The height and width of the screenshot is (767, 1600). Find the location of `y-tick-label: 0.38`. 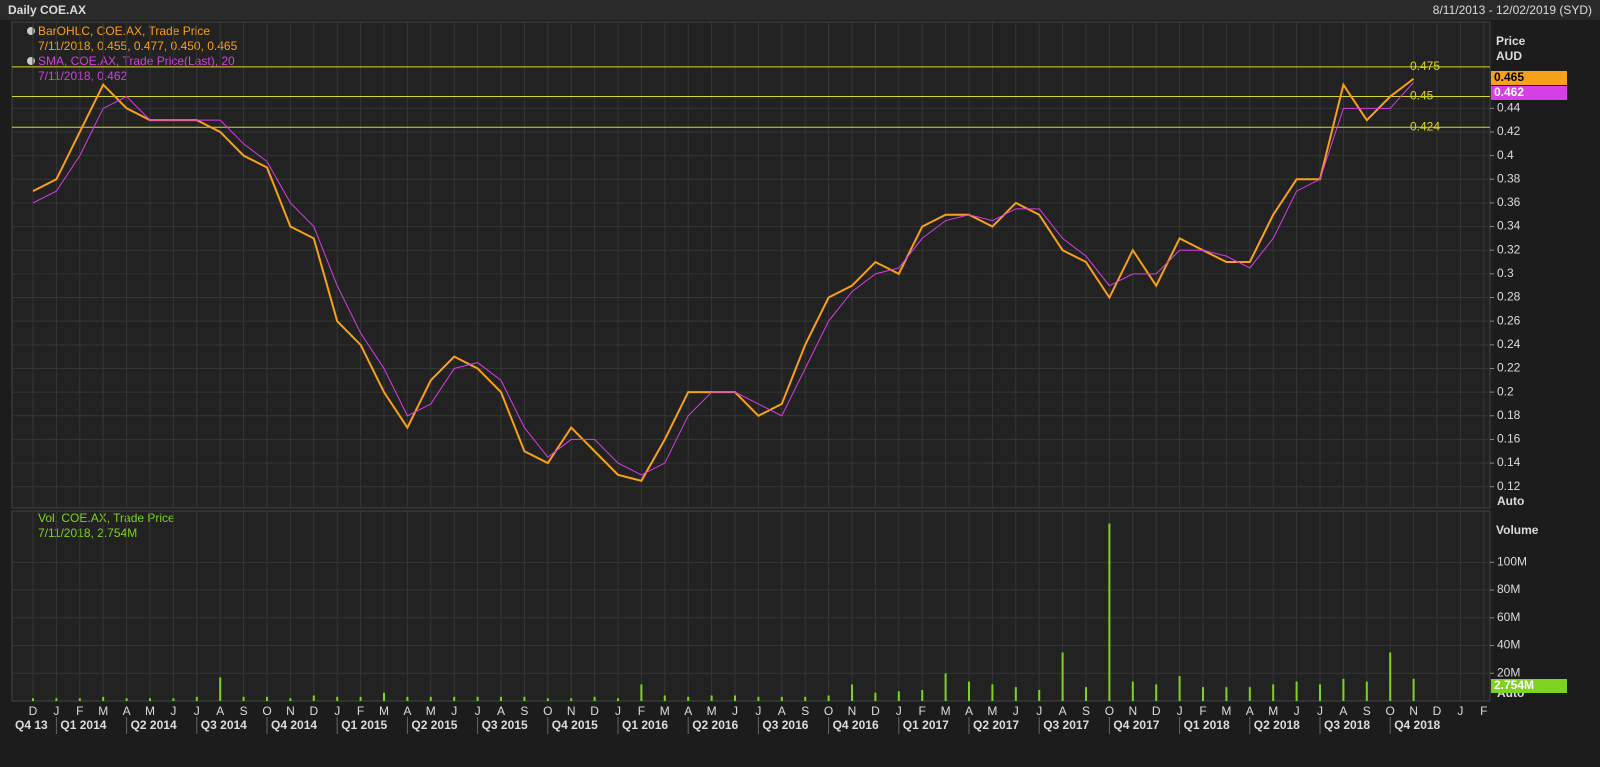

y-tick-label: 0.38 is located at coordinates (1509, 178).